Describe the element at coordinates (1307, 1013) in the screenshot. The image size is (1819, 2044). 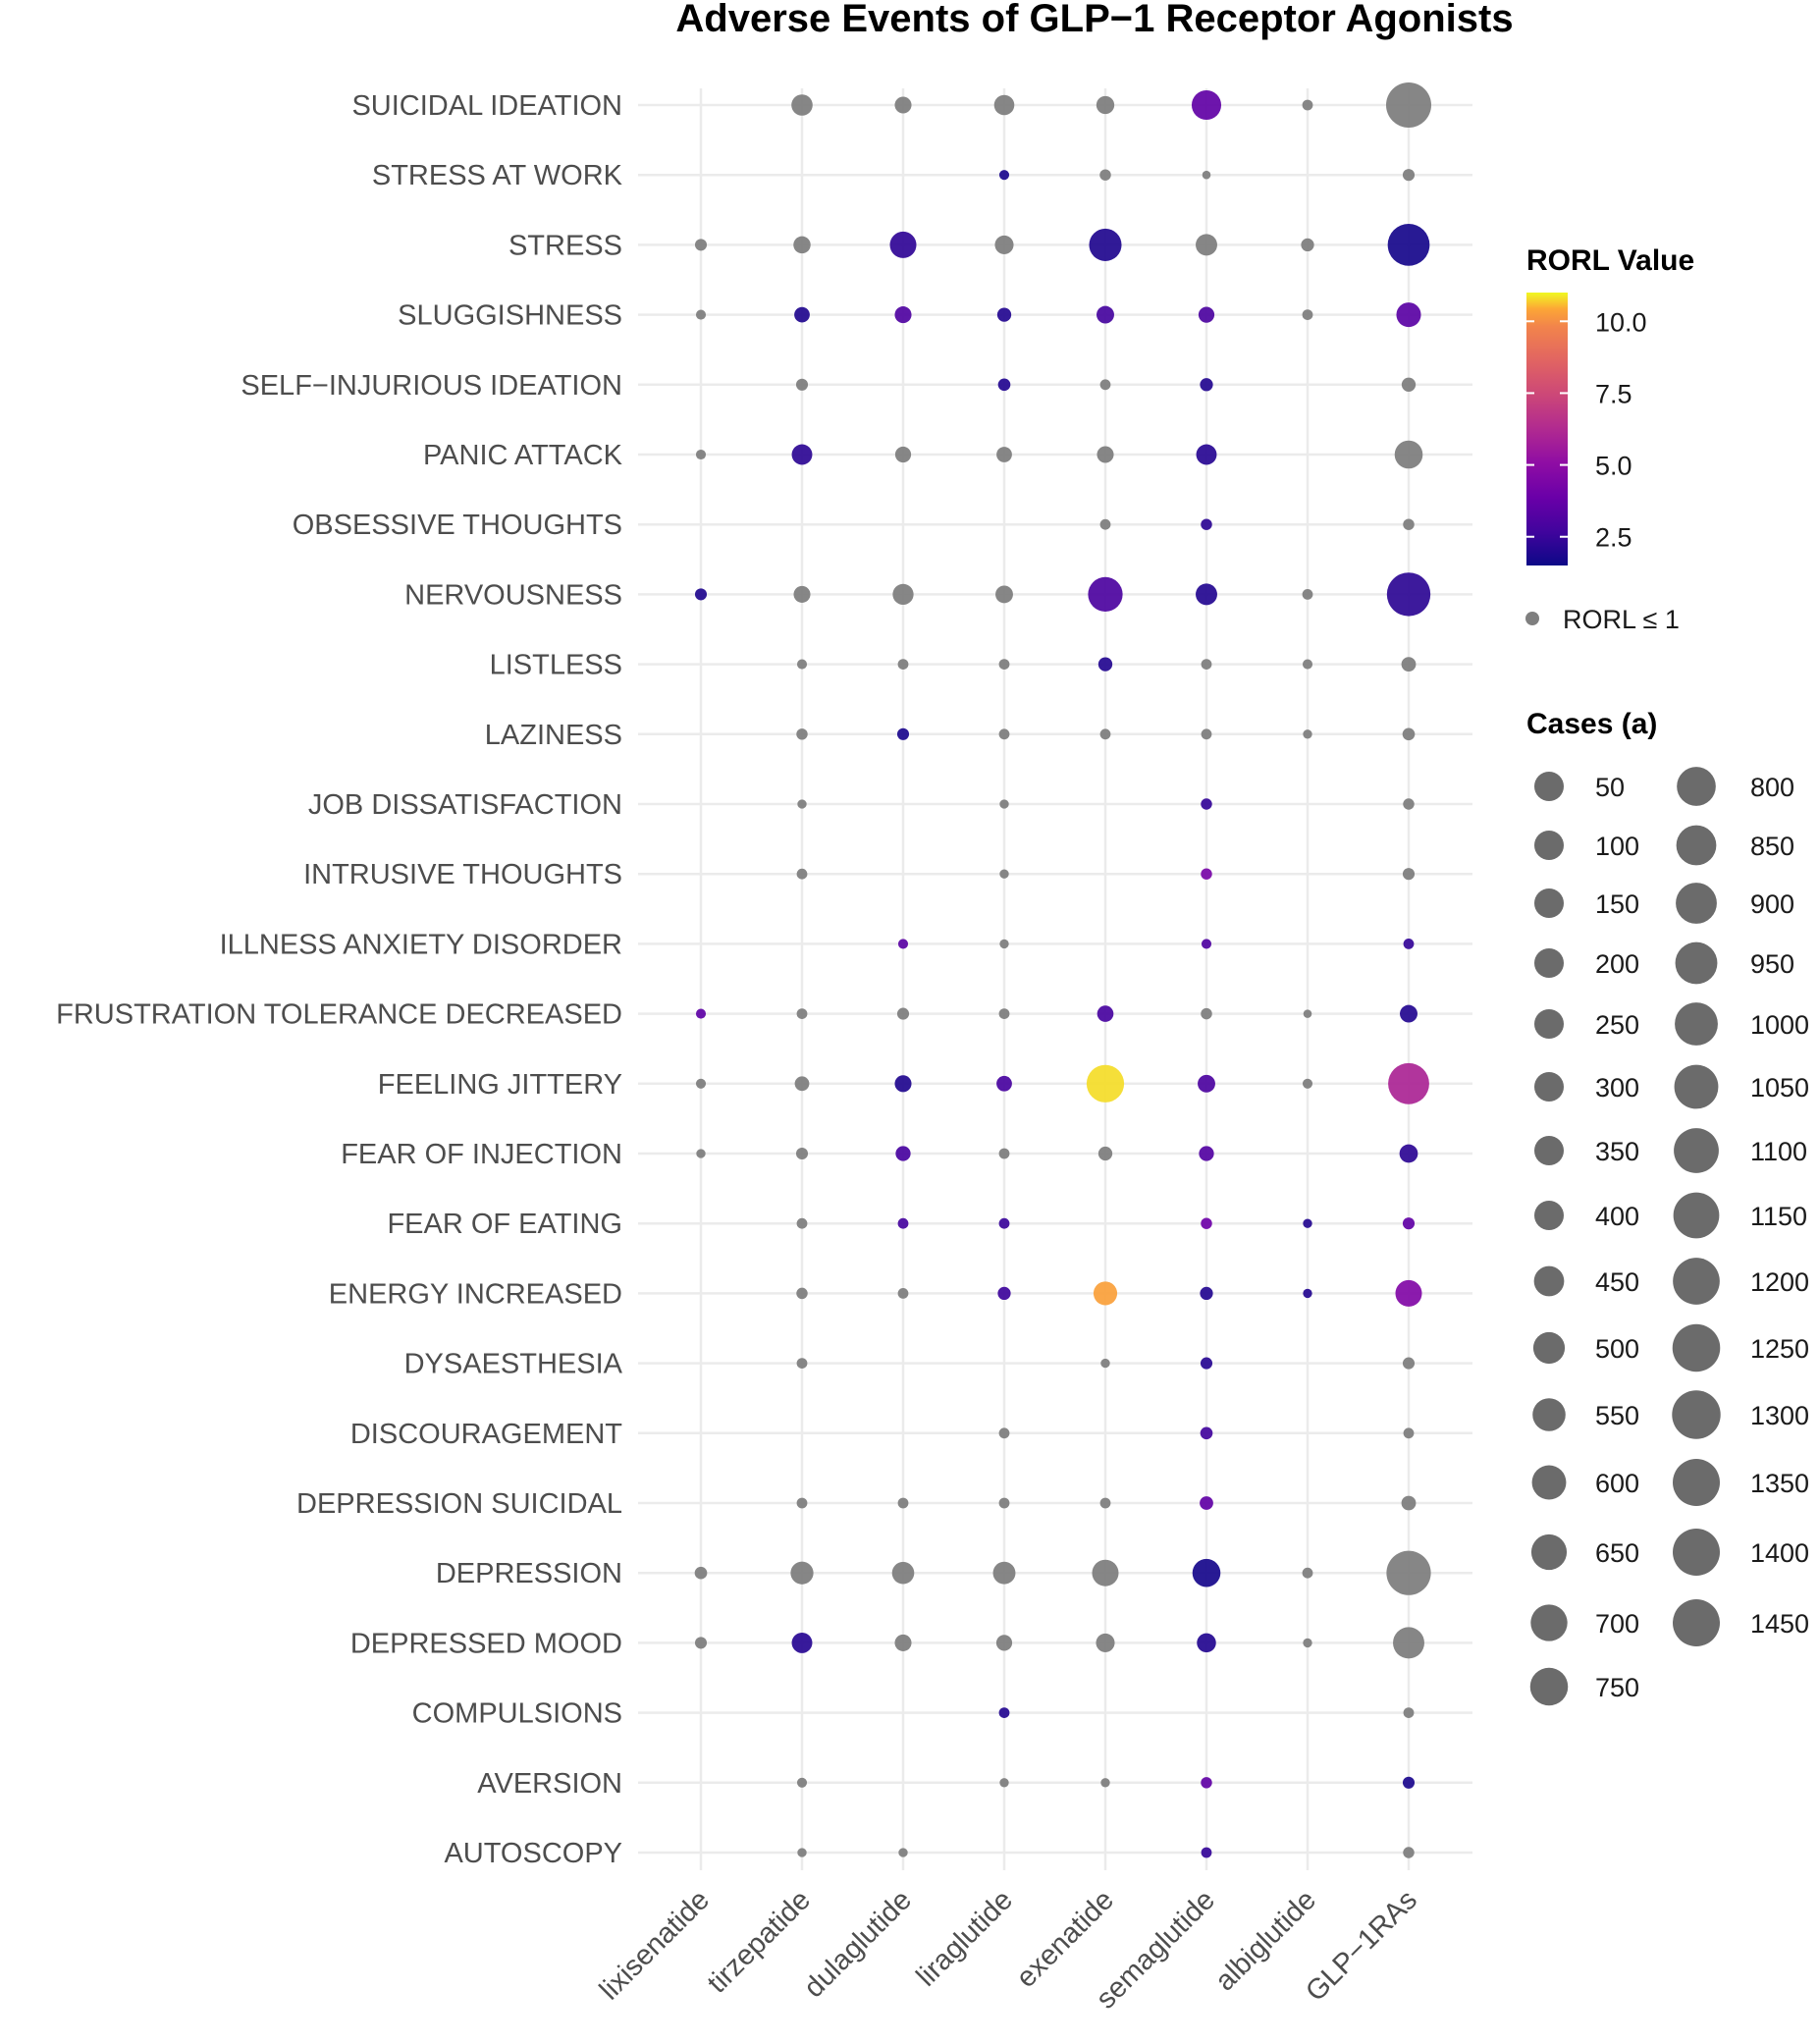
I see `point-frustration-tolerance-decreased-albiglutide` at that location.